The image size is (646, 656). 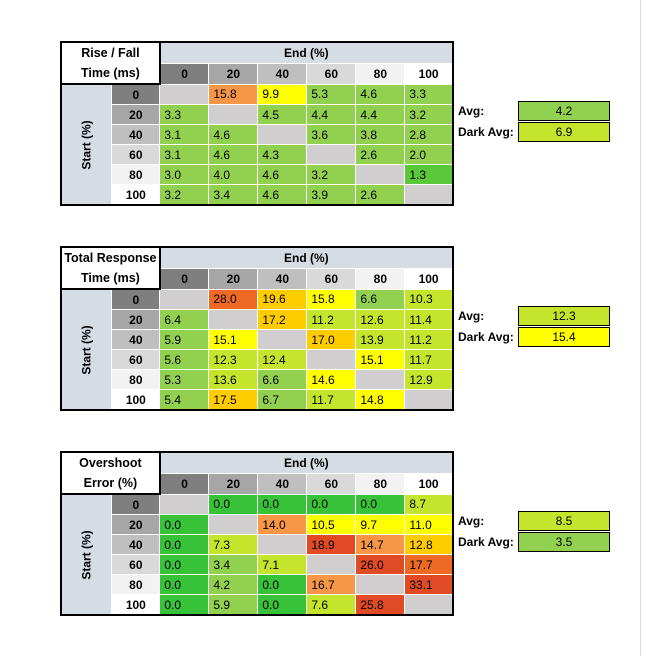 I want to click on table-cell: 3.0, so click(x=184, y=174).